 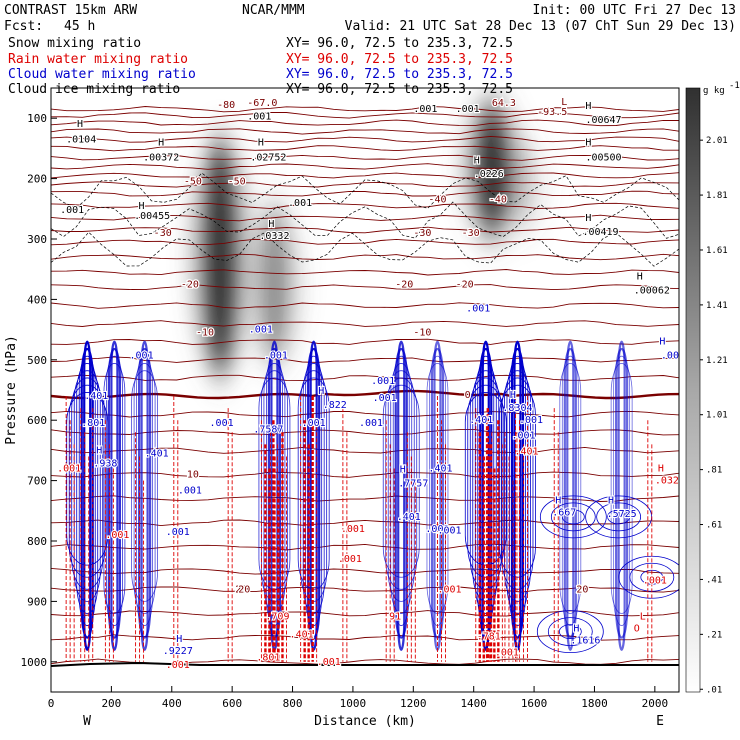 What do you see at coordinates (274, 236) in the screenshot?
I see `contour-label: .0332` at bounding box center [274, 236].